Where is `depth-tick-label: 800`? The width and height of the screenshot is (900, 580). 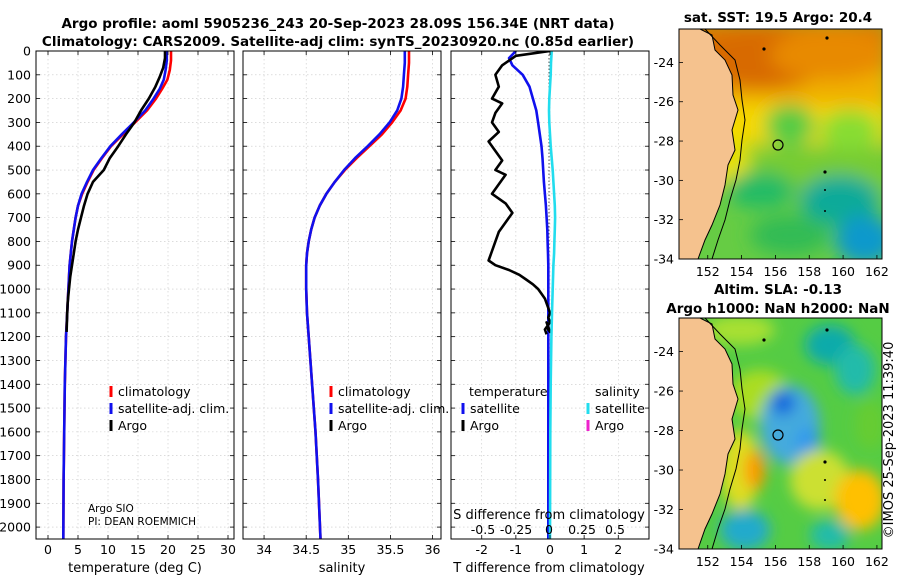 depth-tick-label: 800 is located at coordinates (19, 241).